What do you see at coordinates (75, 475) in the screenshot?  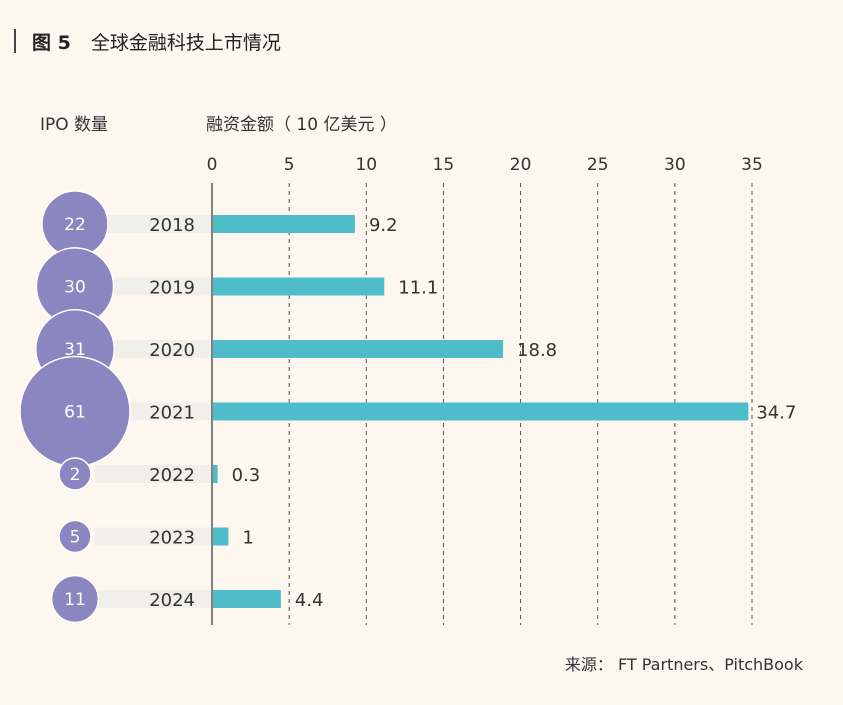 I see `ipo-count-label-2022: 2` at bounding box center [75, 475].